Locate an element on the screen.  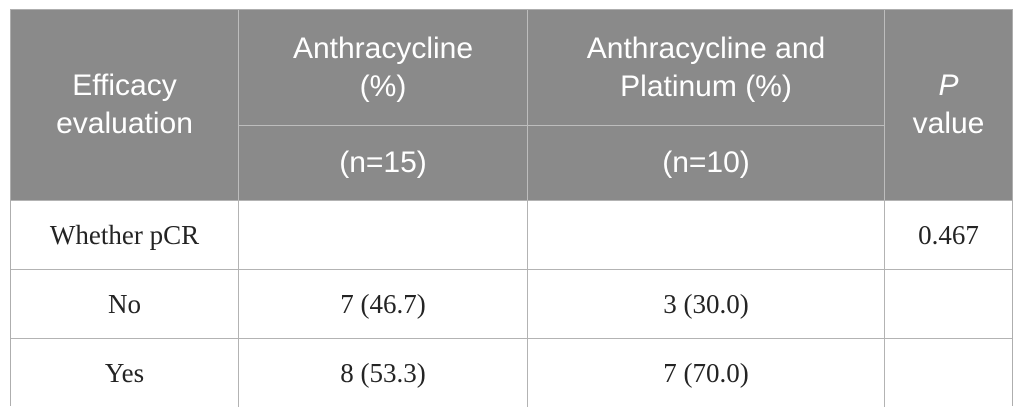
row-label-yes: Yes is located at coordinates (124, 372).